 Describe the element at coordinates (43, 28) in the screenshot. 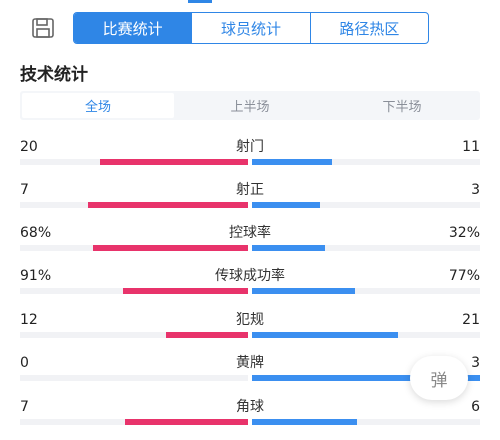

I see `save-icon` at that location.